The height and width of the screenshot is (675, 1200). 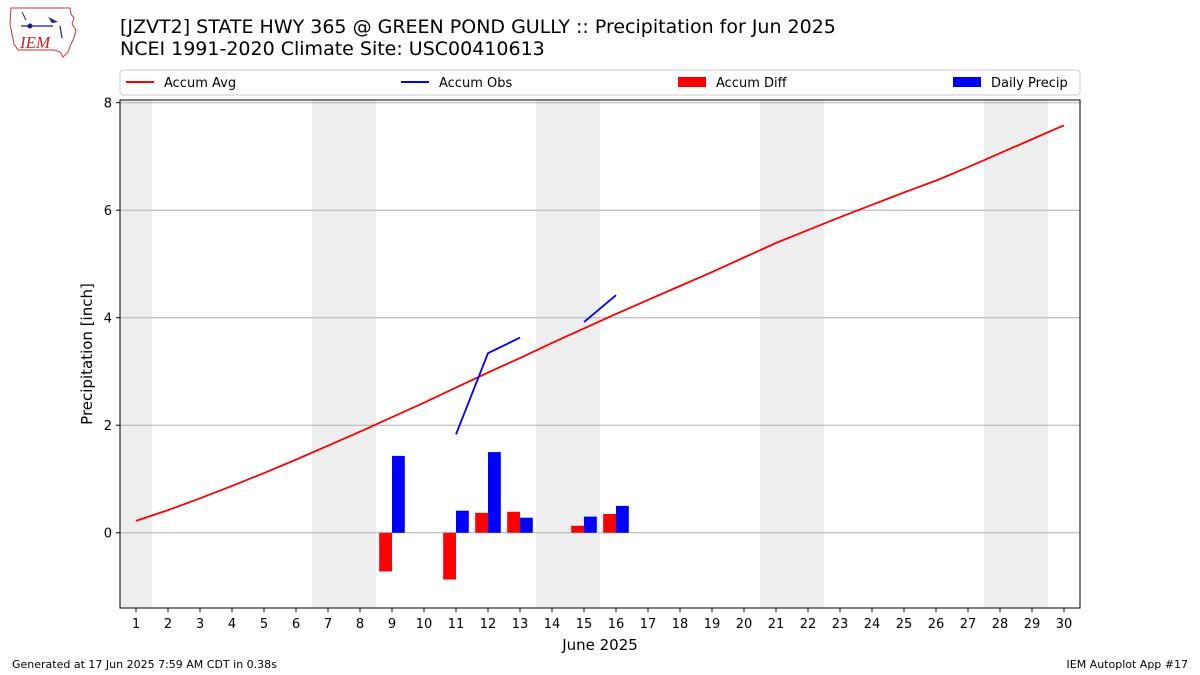 What do you see at coordinates (584, 624) in the screenshot?
I see `x-tick-label: 15` at bounding box center [584, 624].